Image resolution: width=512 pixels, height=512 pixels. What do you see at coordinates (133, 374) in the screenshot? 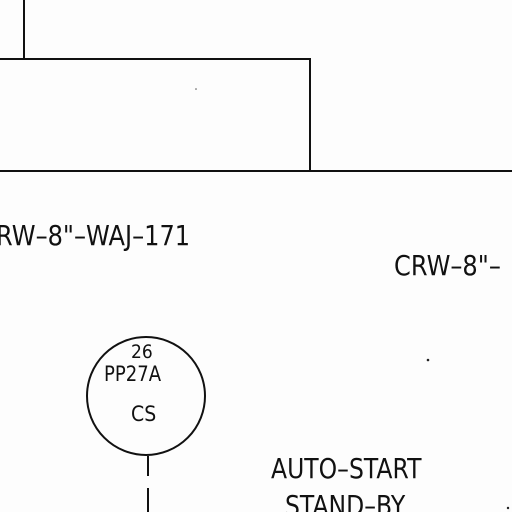
I see `instrument-tag-id: PP27A` at bounding box center [133, 374].